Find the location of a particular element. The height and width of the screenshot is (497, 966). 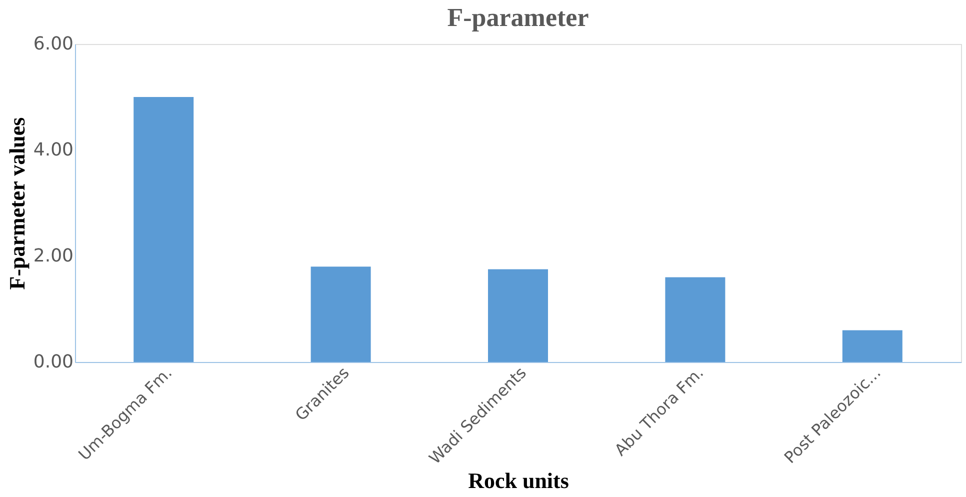

y-tick-label: 4.00 is located at coordinates (53, 150).